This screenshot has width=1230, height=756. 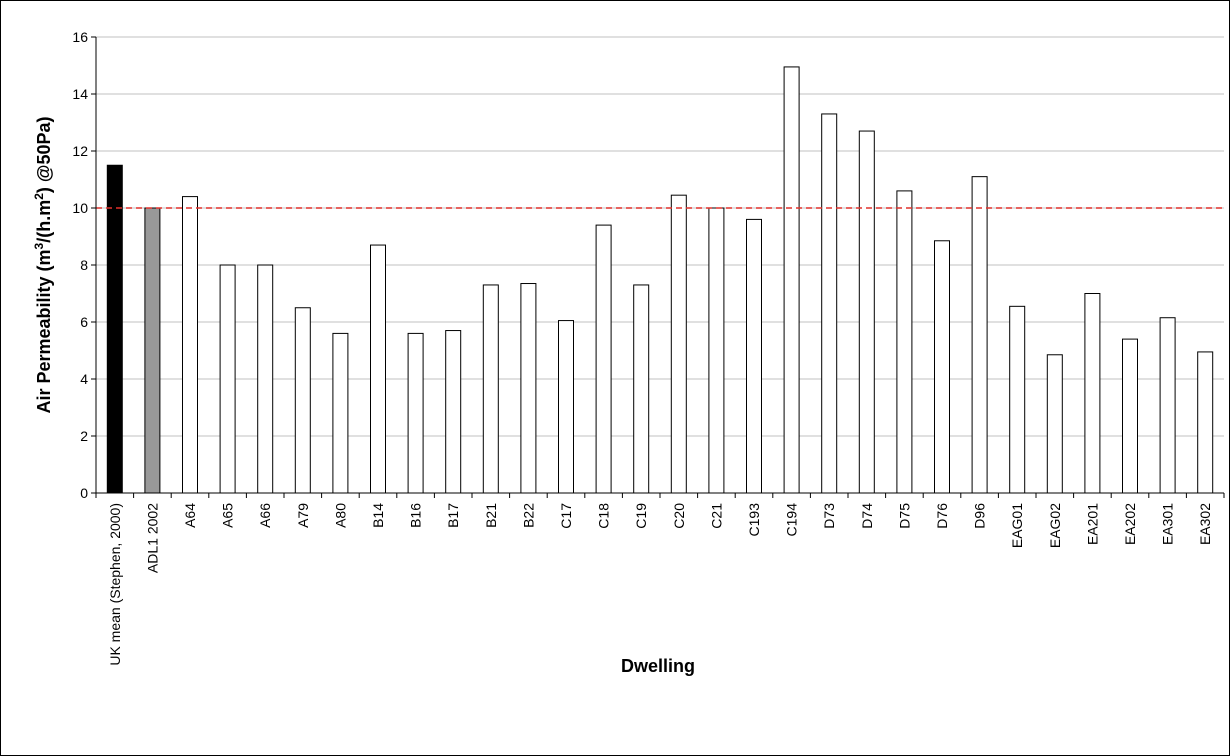 What do you see at coordinates (658, 666) in the screenshot?
I see `x-axis-title: Dwelling` at bounding box center [658, 666].